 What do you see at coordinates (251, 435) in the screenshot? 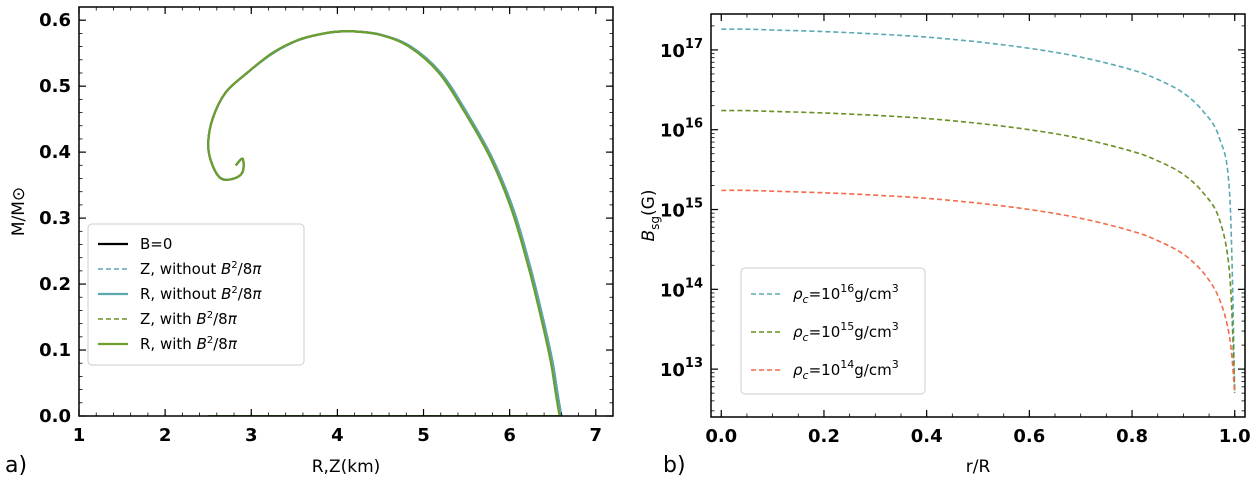
I see `panel-a-x-tick-label: 3` at bounding box center [251, 435].